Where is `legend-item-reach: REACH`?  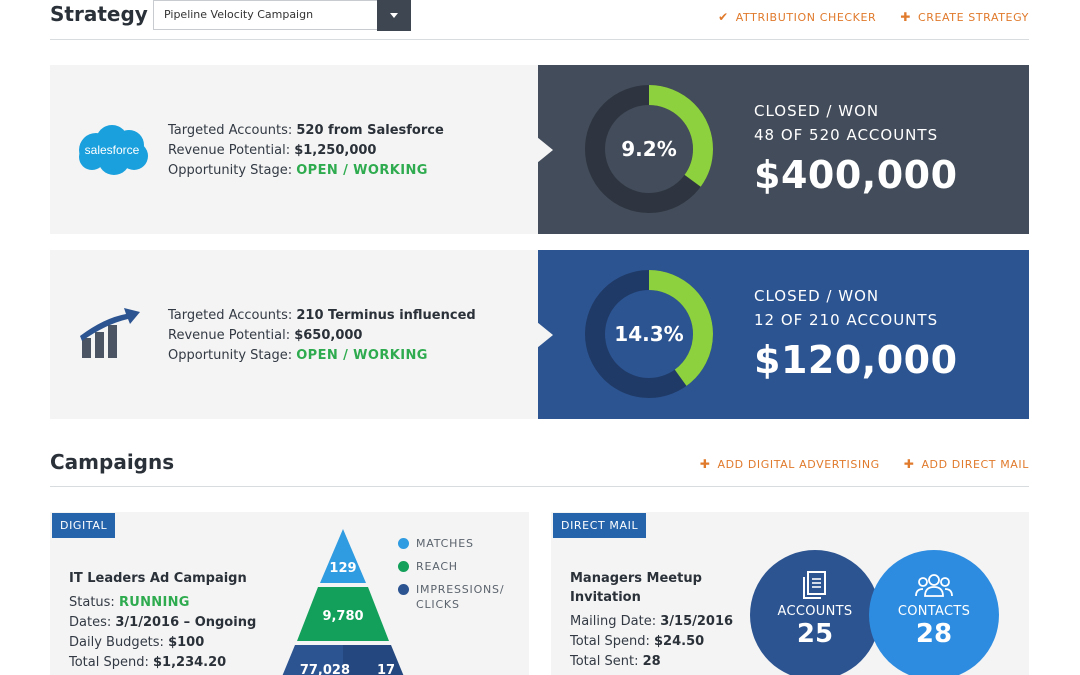
legend-item-reach: REACH is located at coordinates (451, 566).